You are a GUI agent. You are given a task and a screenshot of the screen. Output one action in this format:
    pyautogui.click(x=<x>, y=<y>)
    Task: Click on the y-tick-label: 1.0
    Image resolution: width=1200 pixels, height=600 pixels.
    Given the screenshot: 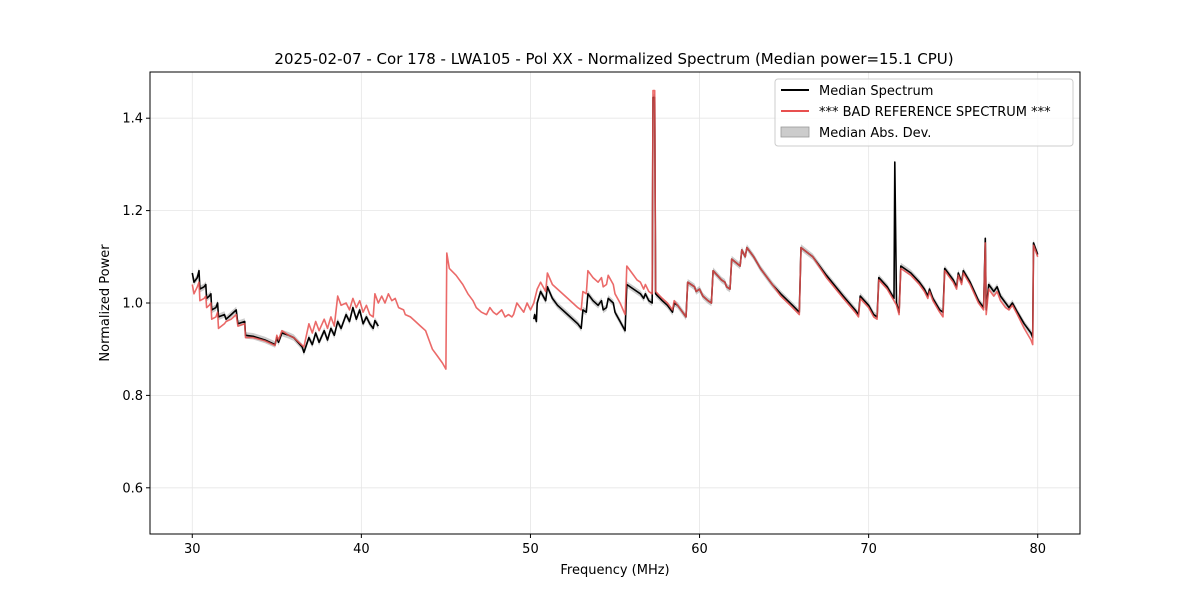 What is the action you would take?
    pyautogui.click(x=132, y=304)
    